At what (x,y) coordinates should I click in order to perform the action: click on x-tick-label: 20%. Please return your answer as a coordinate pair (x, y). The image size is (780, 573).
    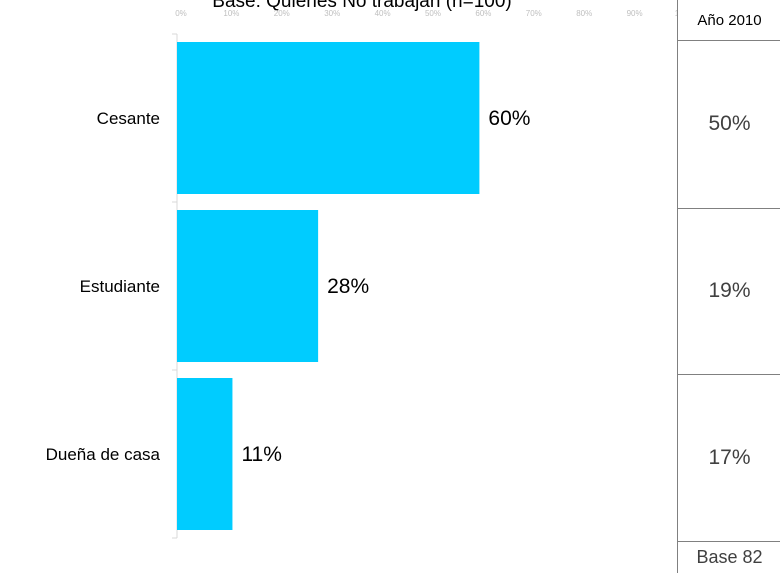
    Looking at the image, I should click on (282, 13).